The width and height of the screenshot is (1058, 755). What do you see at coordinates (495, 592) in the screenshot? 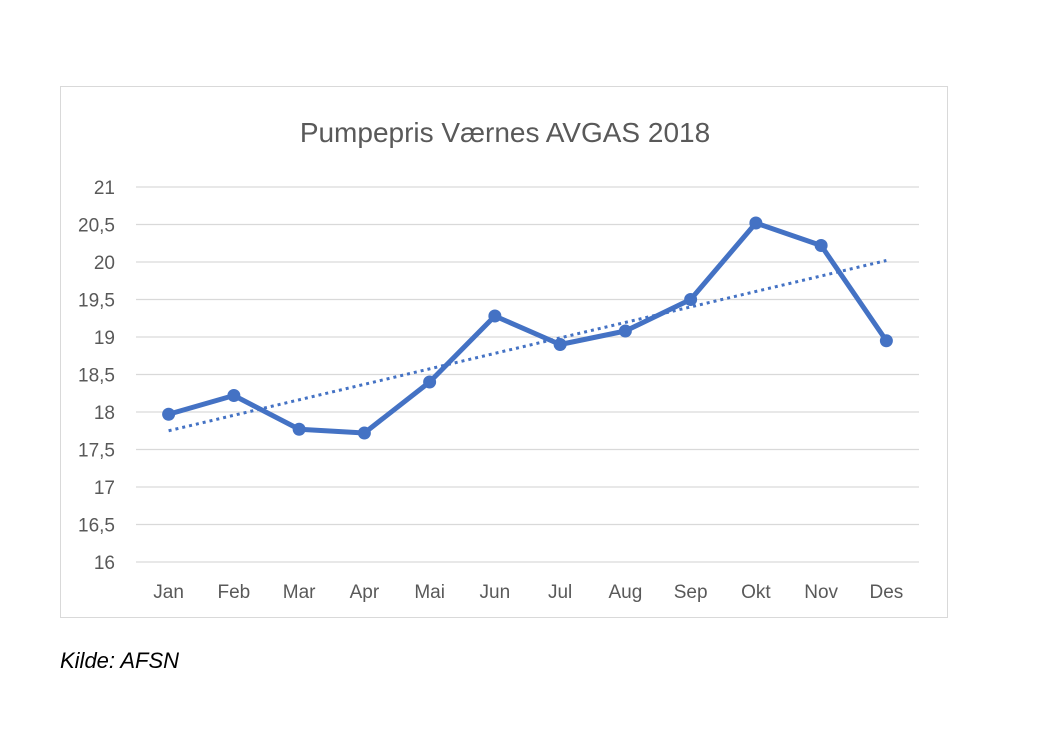
I see `x-tick-label: Jun` at bounding box center [495, 592].